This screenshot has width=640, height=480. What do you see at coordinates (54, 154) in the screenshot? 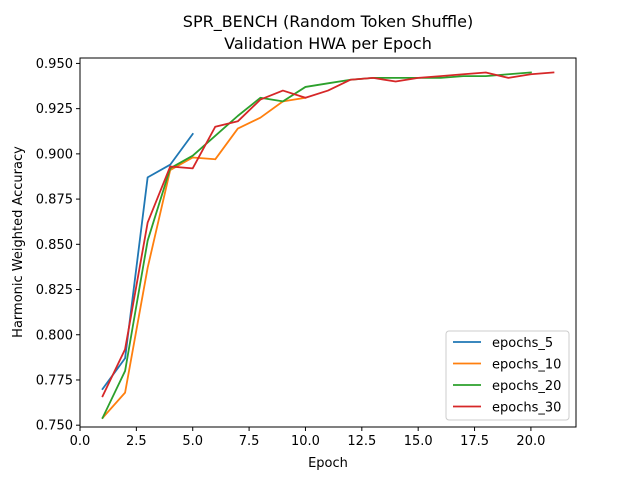
I see `y-tick-label: 0.900` at bounding box center [54, 154].